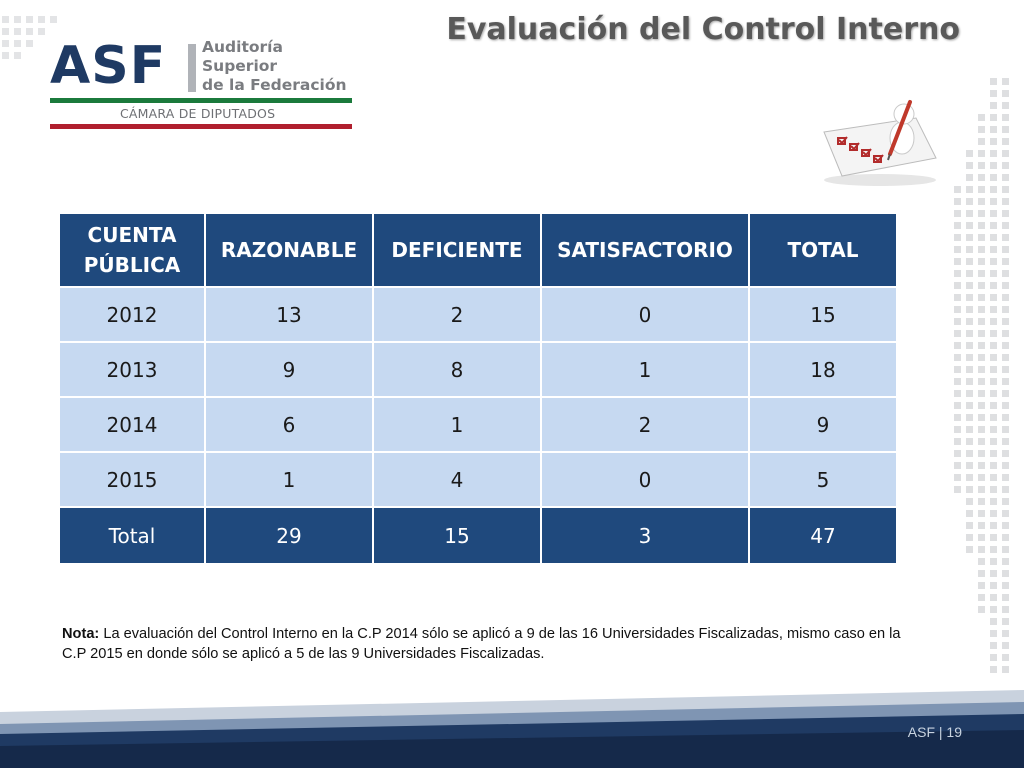  What do you see at coordinates (198, 113) in the screenshot?
I see `logo-chamber-label: CÁMARA DE DIPUTADOS` at bounding box center [198, 113].